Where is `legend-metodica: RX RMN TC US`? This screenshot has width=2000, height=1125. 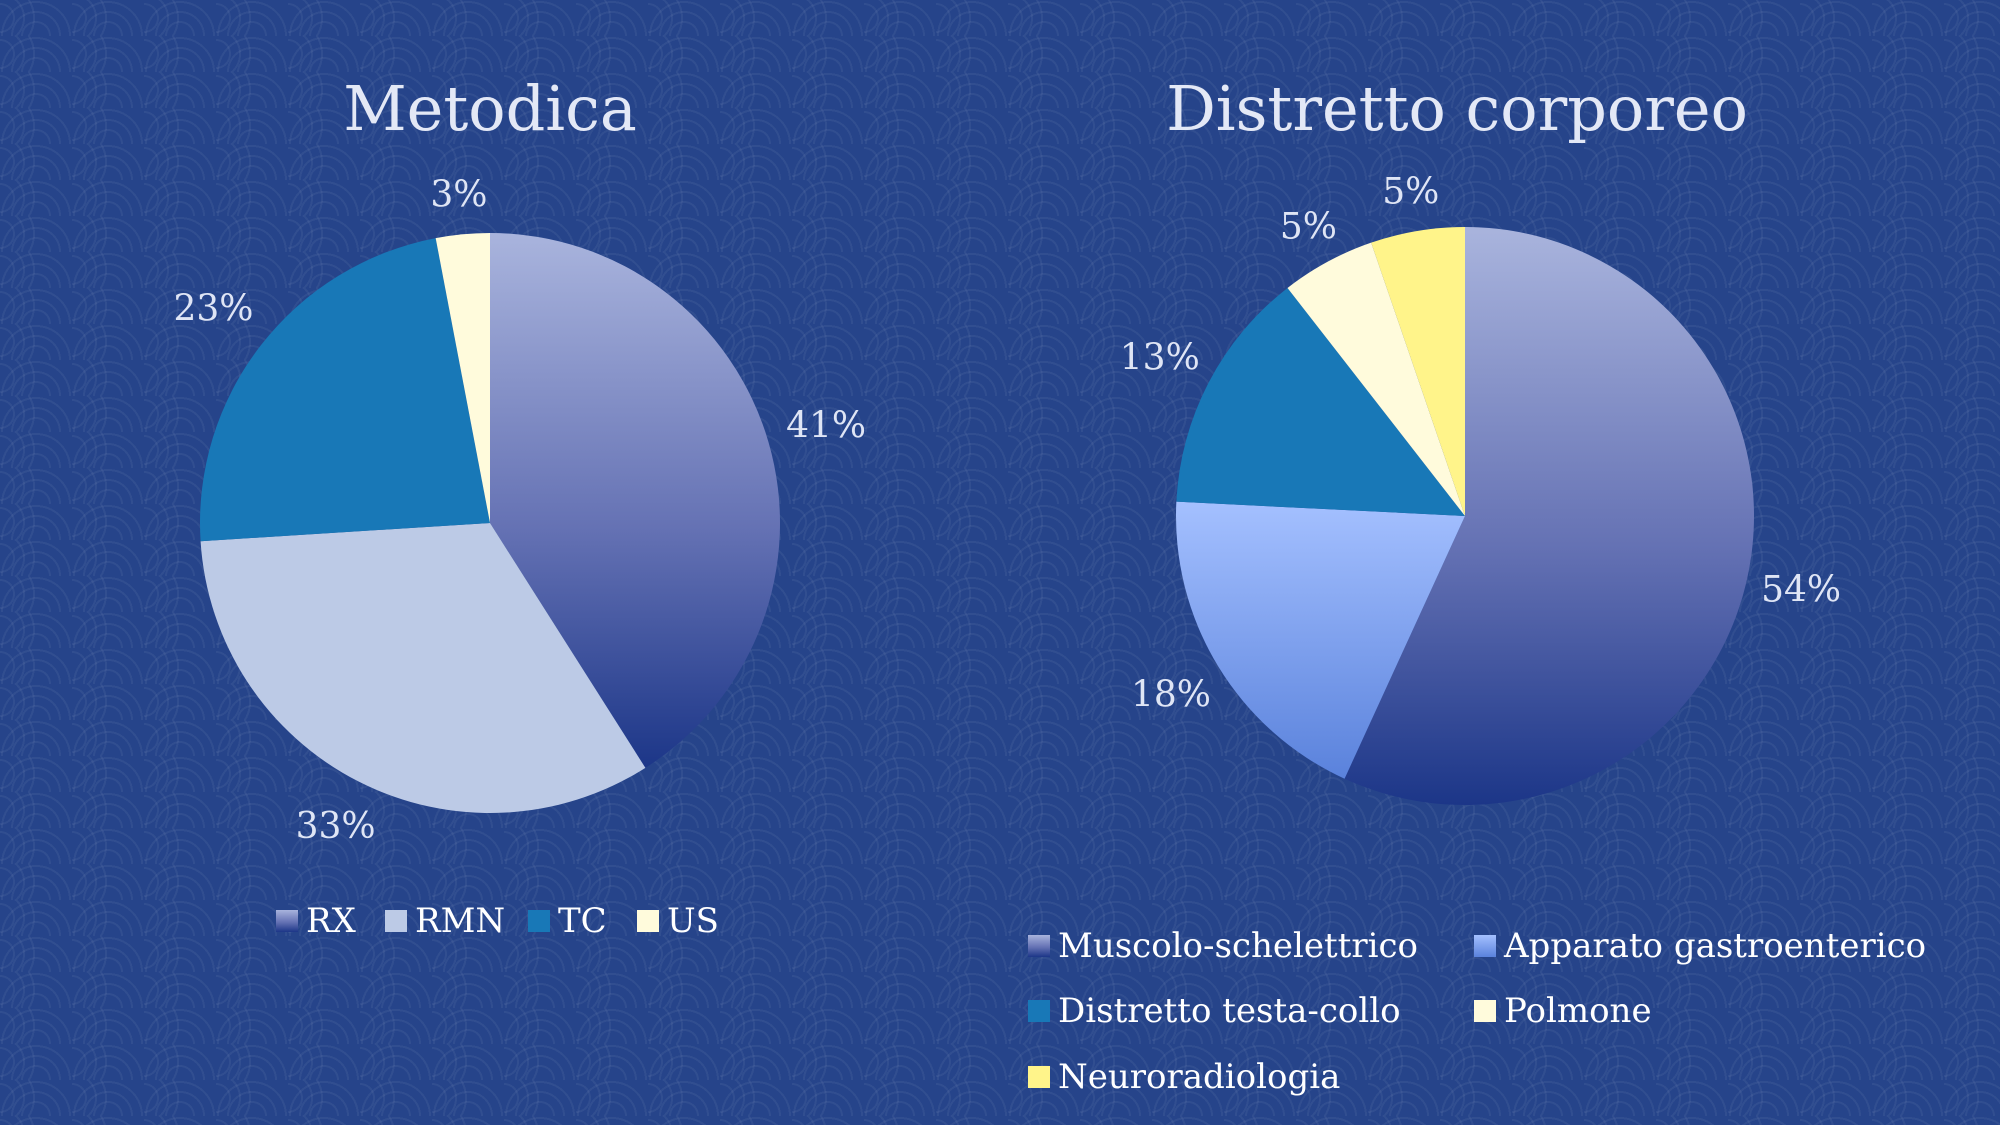 legend-metodica: RX RMN TC US is located at coordinates (497, 921).